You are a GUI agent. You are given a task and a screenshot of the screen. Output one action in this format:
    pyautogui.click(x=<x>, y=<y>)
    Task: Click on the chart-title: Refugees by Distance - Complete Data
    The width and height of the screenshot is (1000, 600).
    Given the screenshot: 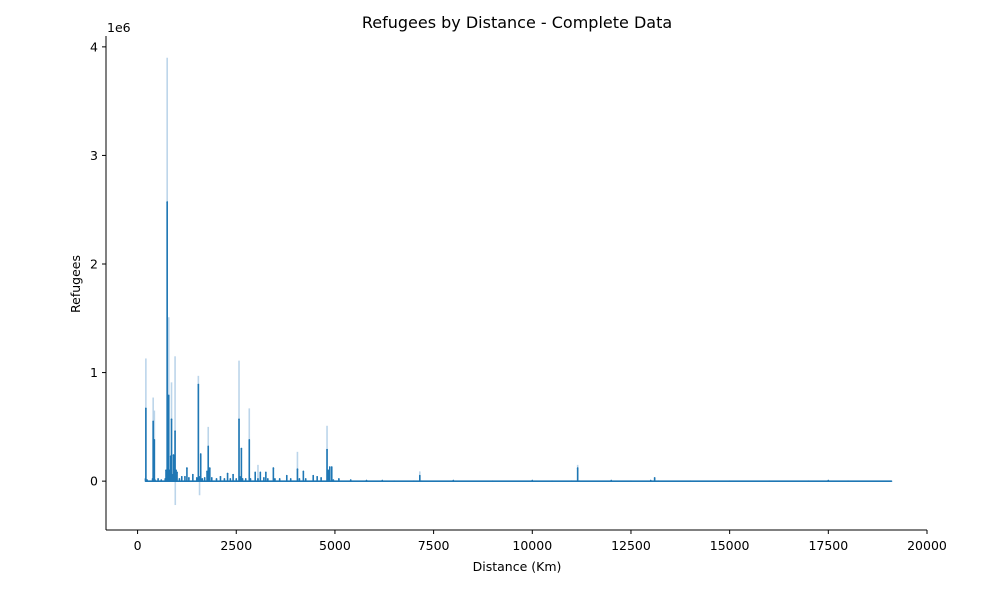 What is the action you would take?
    pyautogui.click(x=517, y=22)
    